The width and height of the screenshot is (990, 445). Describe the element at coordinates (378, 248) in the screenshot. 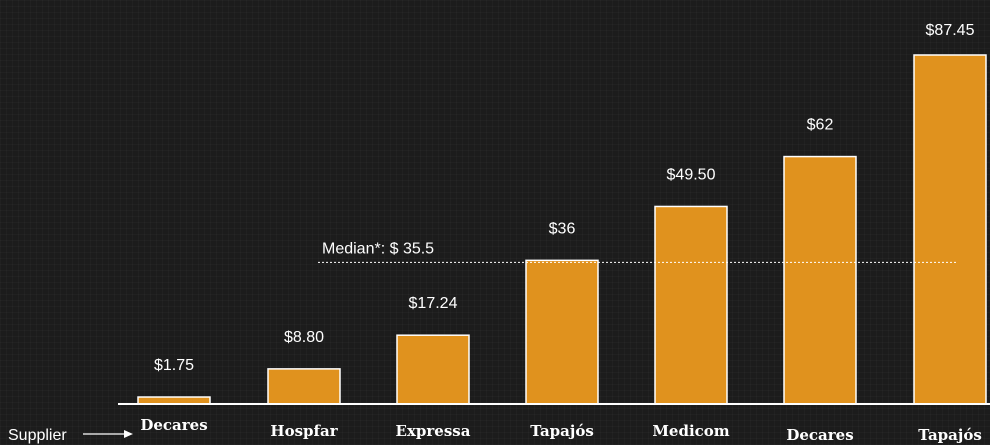

I see `median-label: Median*: $ 35.5` at that location.